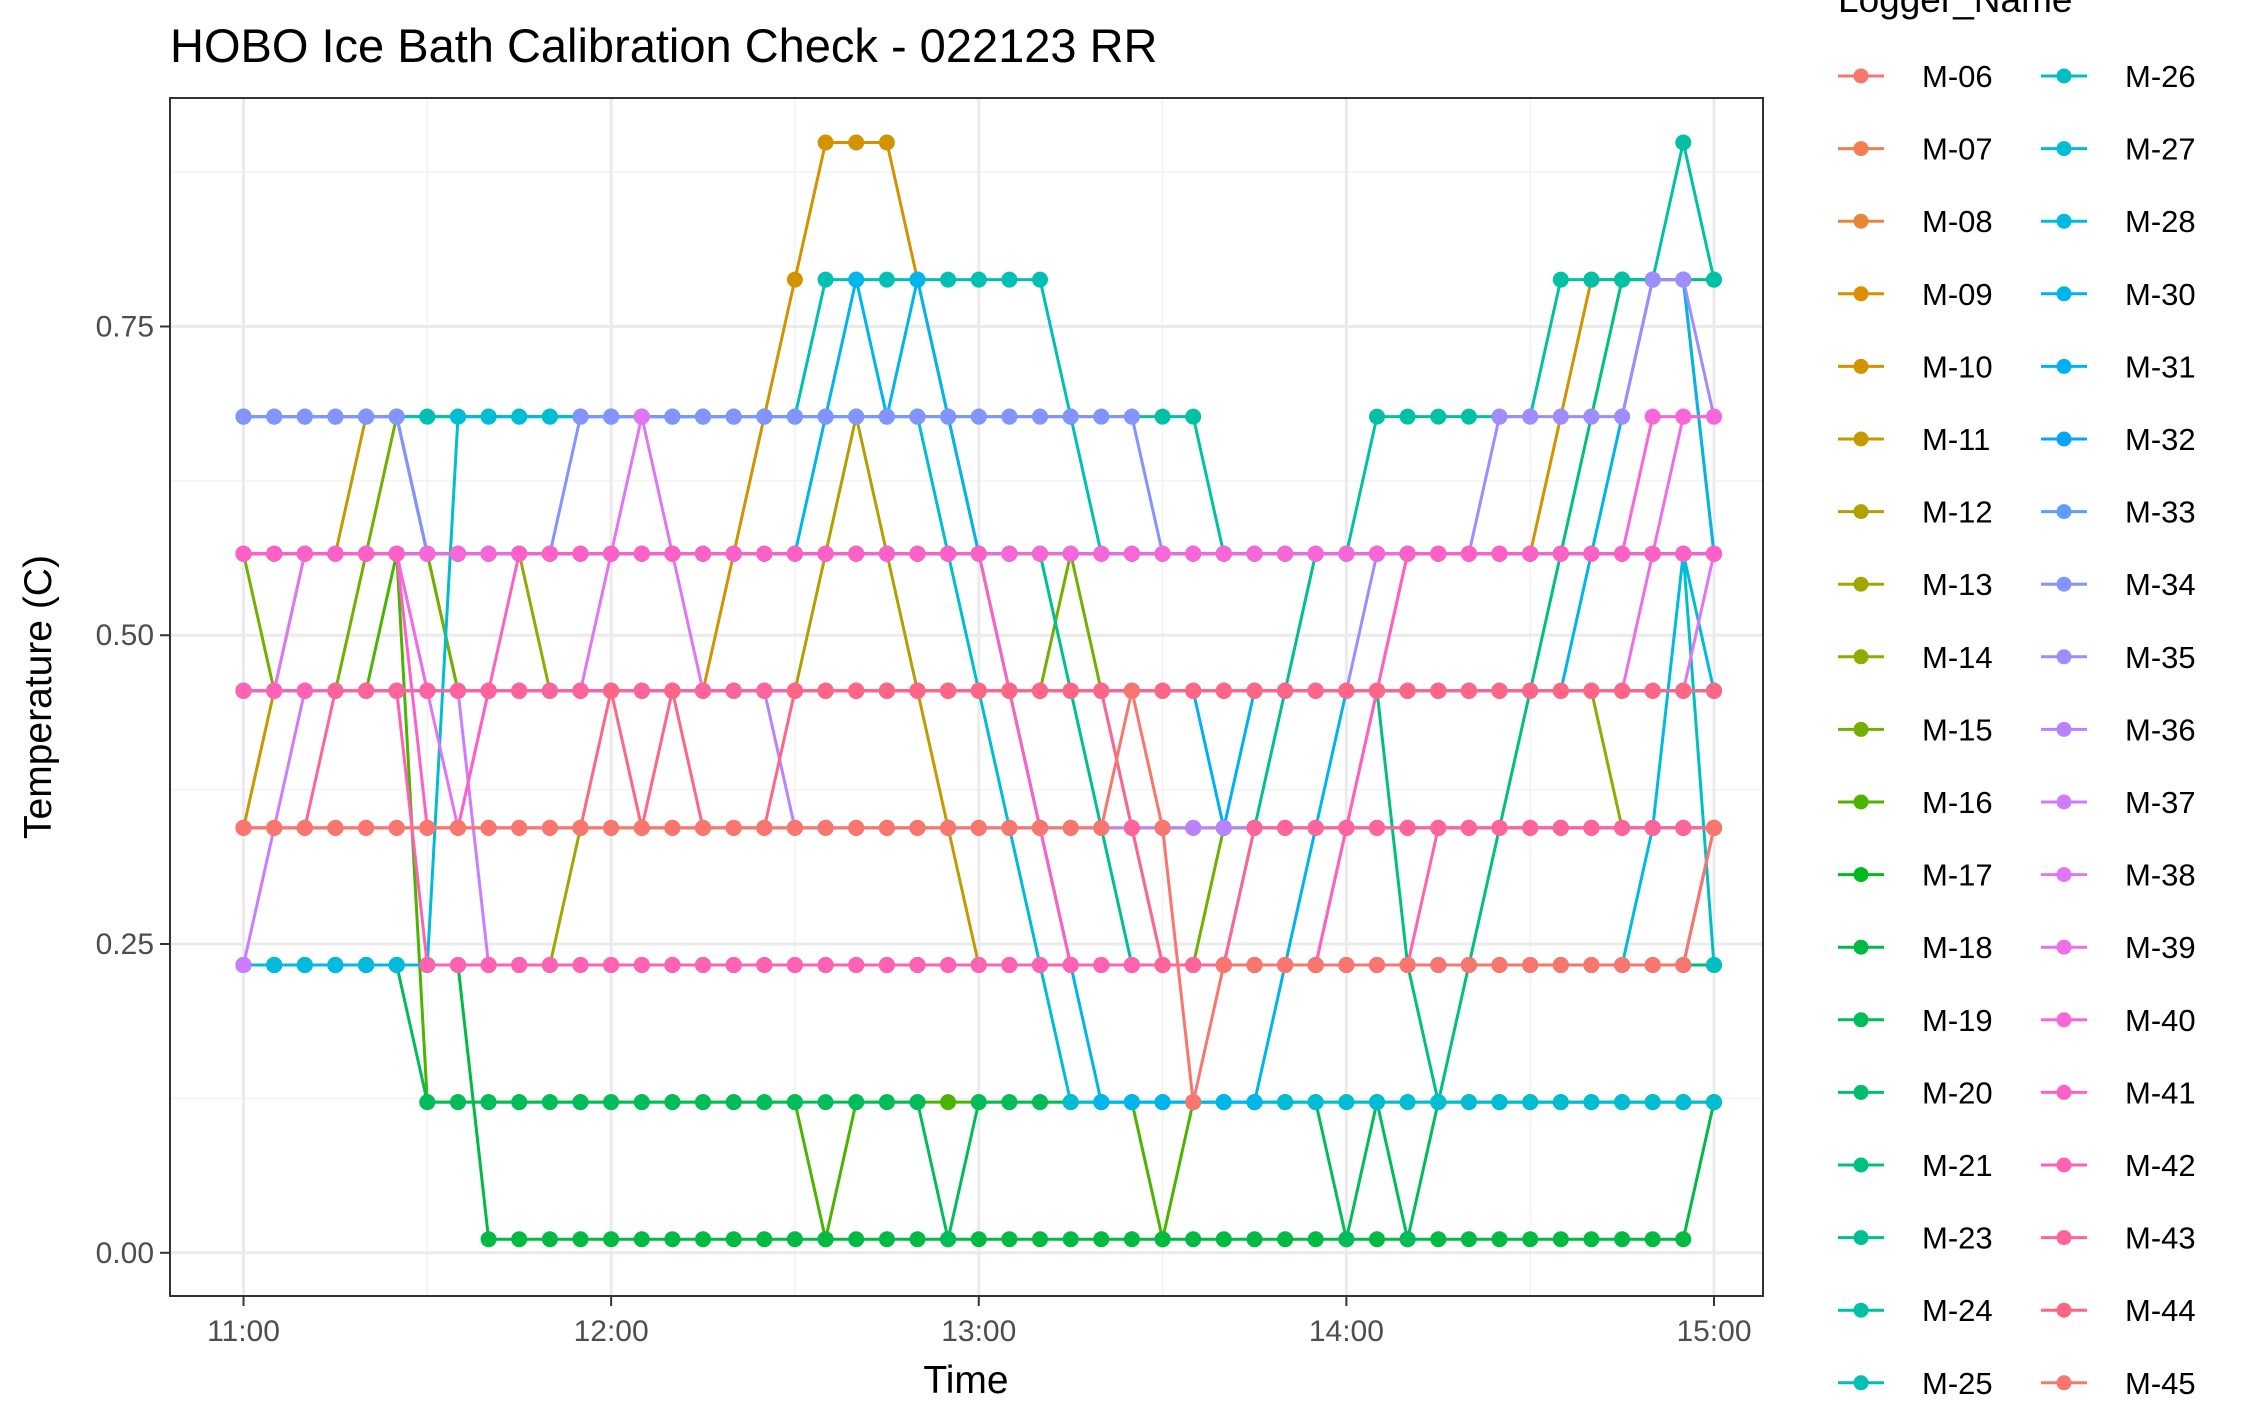 The image size is (2244, 1417). What do you see at coordinates (1915, 1020) in the screenshot?
I see `legend-item-M-19: M-19` at bounding box center [1915, 1020].